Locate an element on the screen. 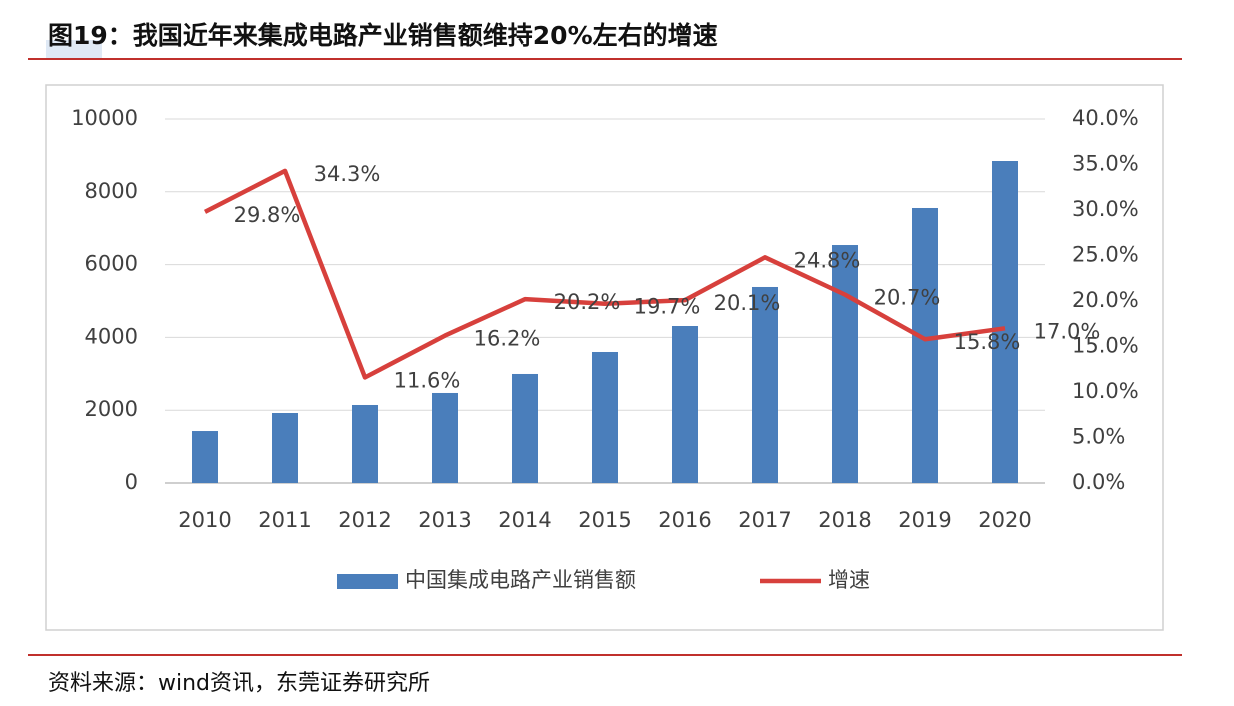  y-tick-label: 2000 is located at coordinates (111, 409).